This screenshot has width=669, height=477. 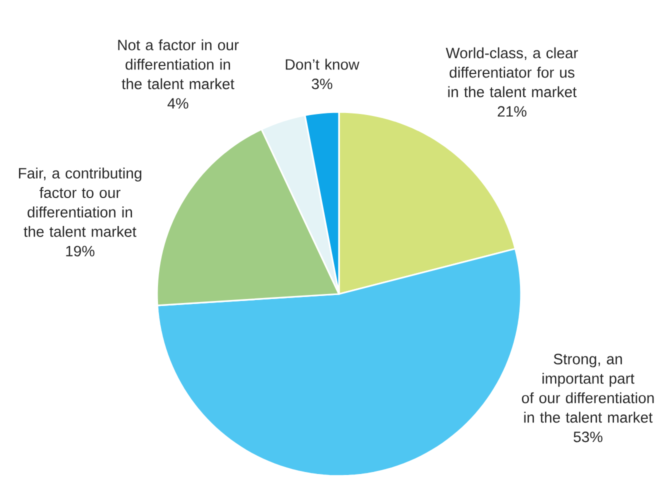 What do you see at coordinates (512, 111) in the screenshot?
I see `data-label: 21%` at bounding box center [512, 111].